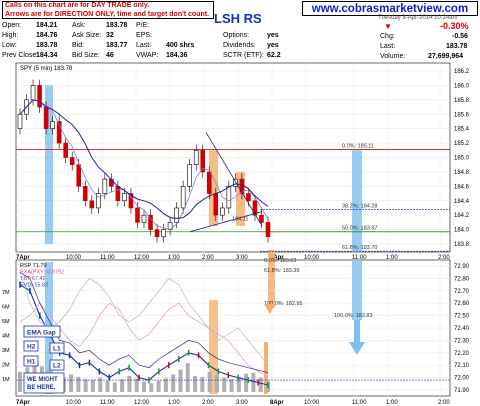 Image resolution: width=480 pixels, height=406 pixels. Describe the element at coordinates (462, 366) in the screenshot. I see `bottom-y-tick-label: 72.10` at that location.